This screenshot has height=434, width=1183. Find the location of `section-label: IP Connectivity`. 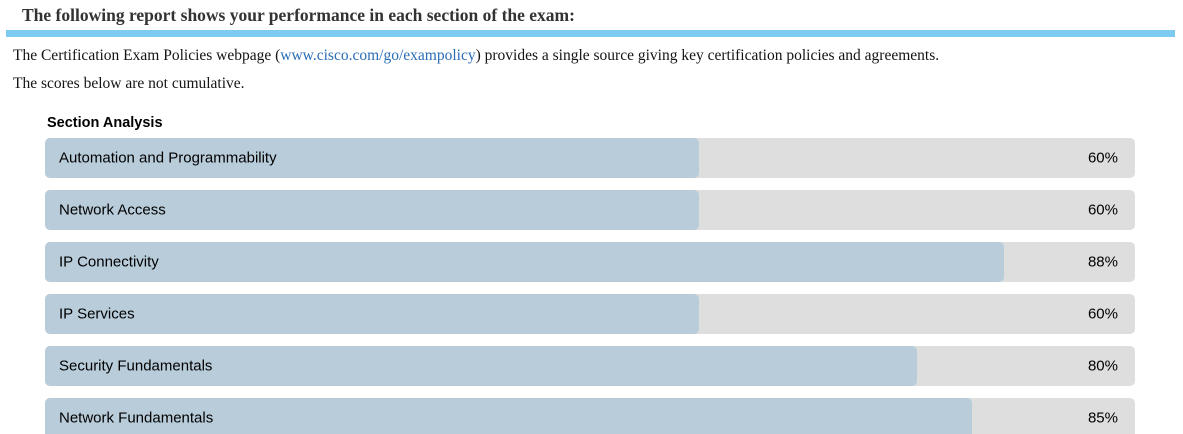

section-label: IP Connectivity is located at coordinates (109, 262).